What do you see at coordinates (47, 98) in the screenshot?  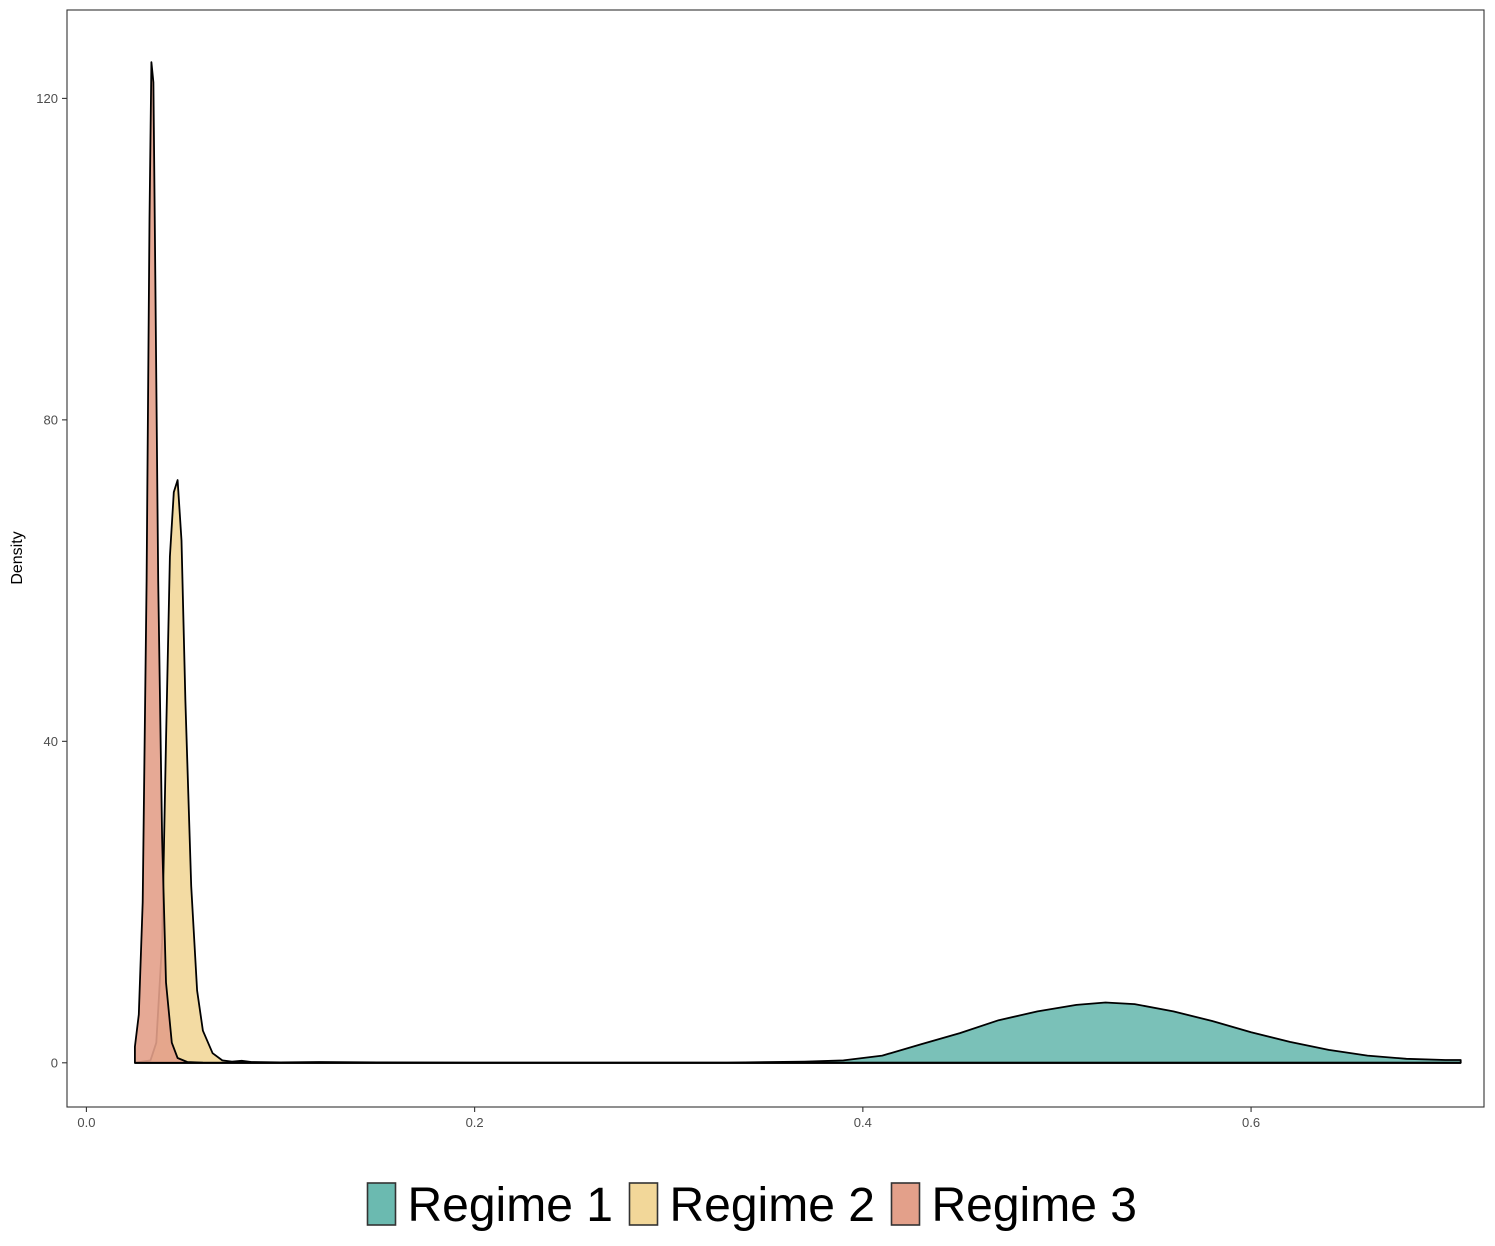 I see `y-tick-label: 120` at bounding box center [47, 98].